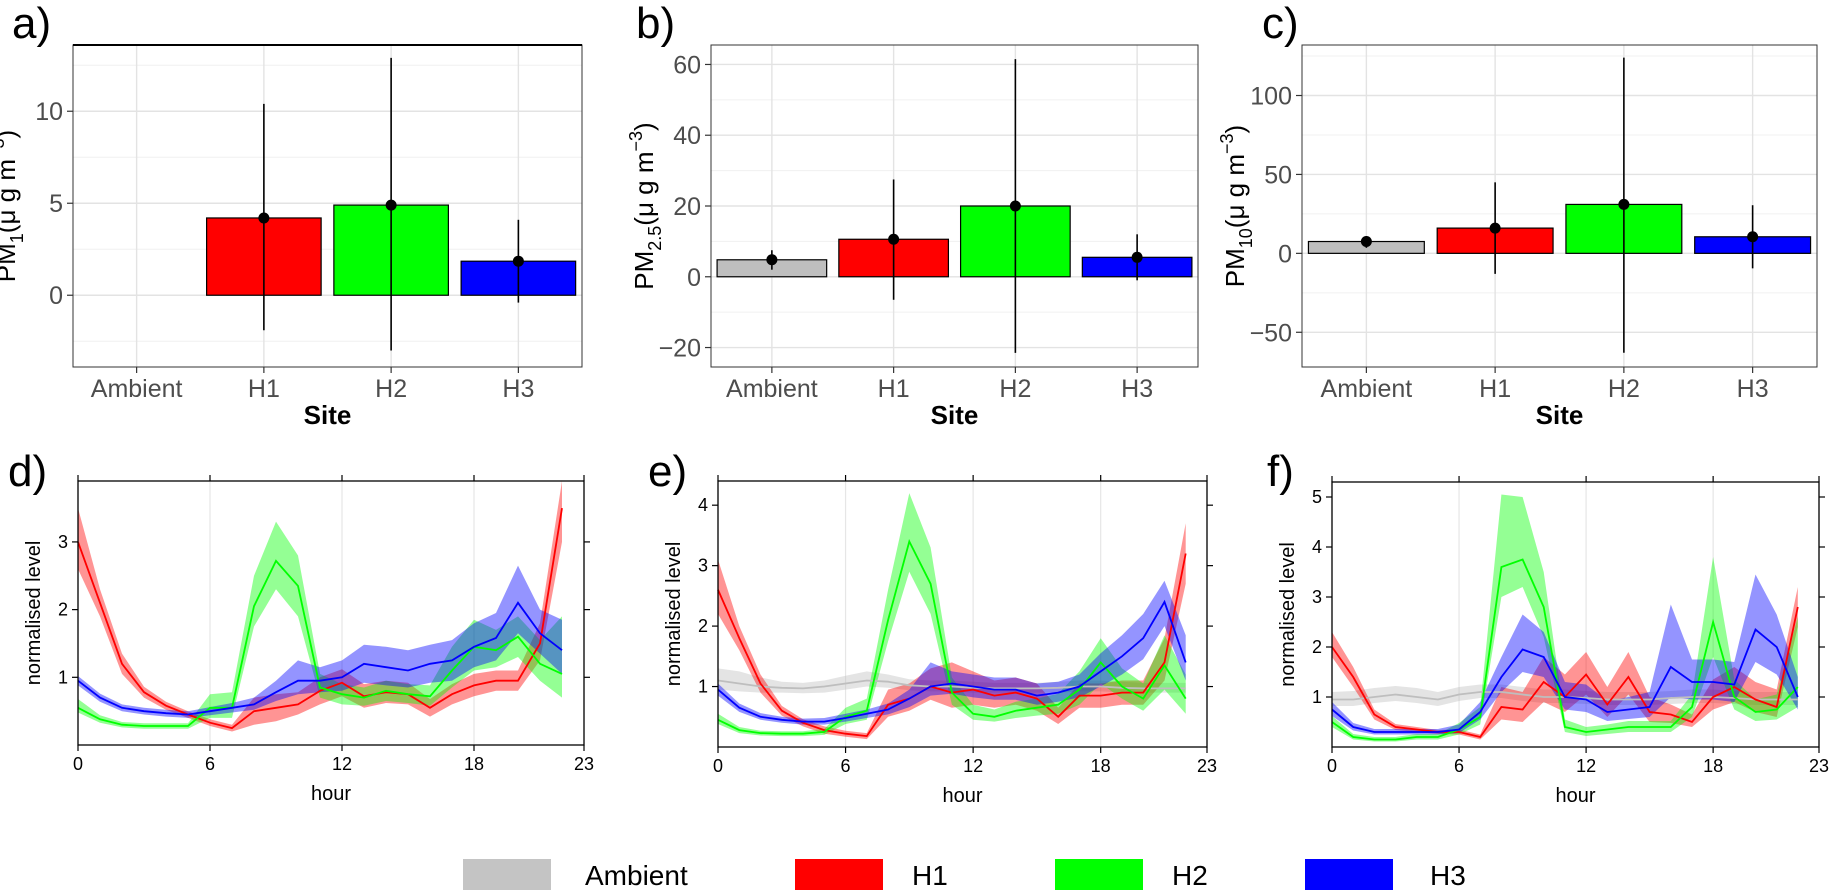 Image resolution: width=1833 pixels, height=890 pixels. Describe the element at coordinates (507, 874) in the screenshot. I see `legend-swatch-ambient` at that location.